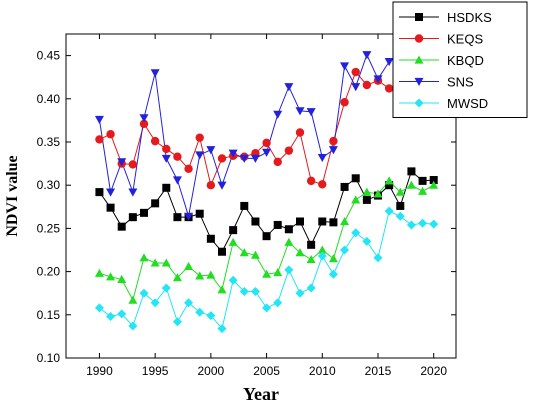  I want to click on x-tick-label: 2020, so click(433, 371).